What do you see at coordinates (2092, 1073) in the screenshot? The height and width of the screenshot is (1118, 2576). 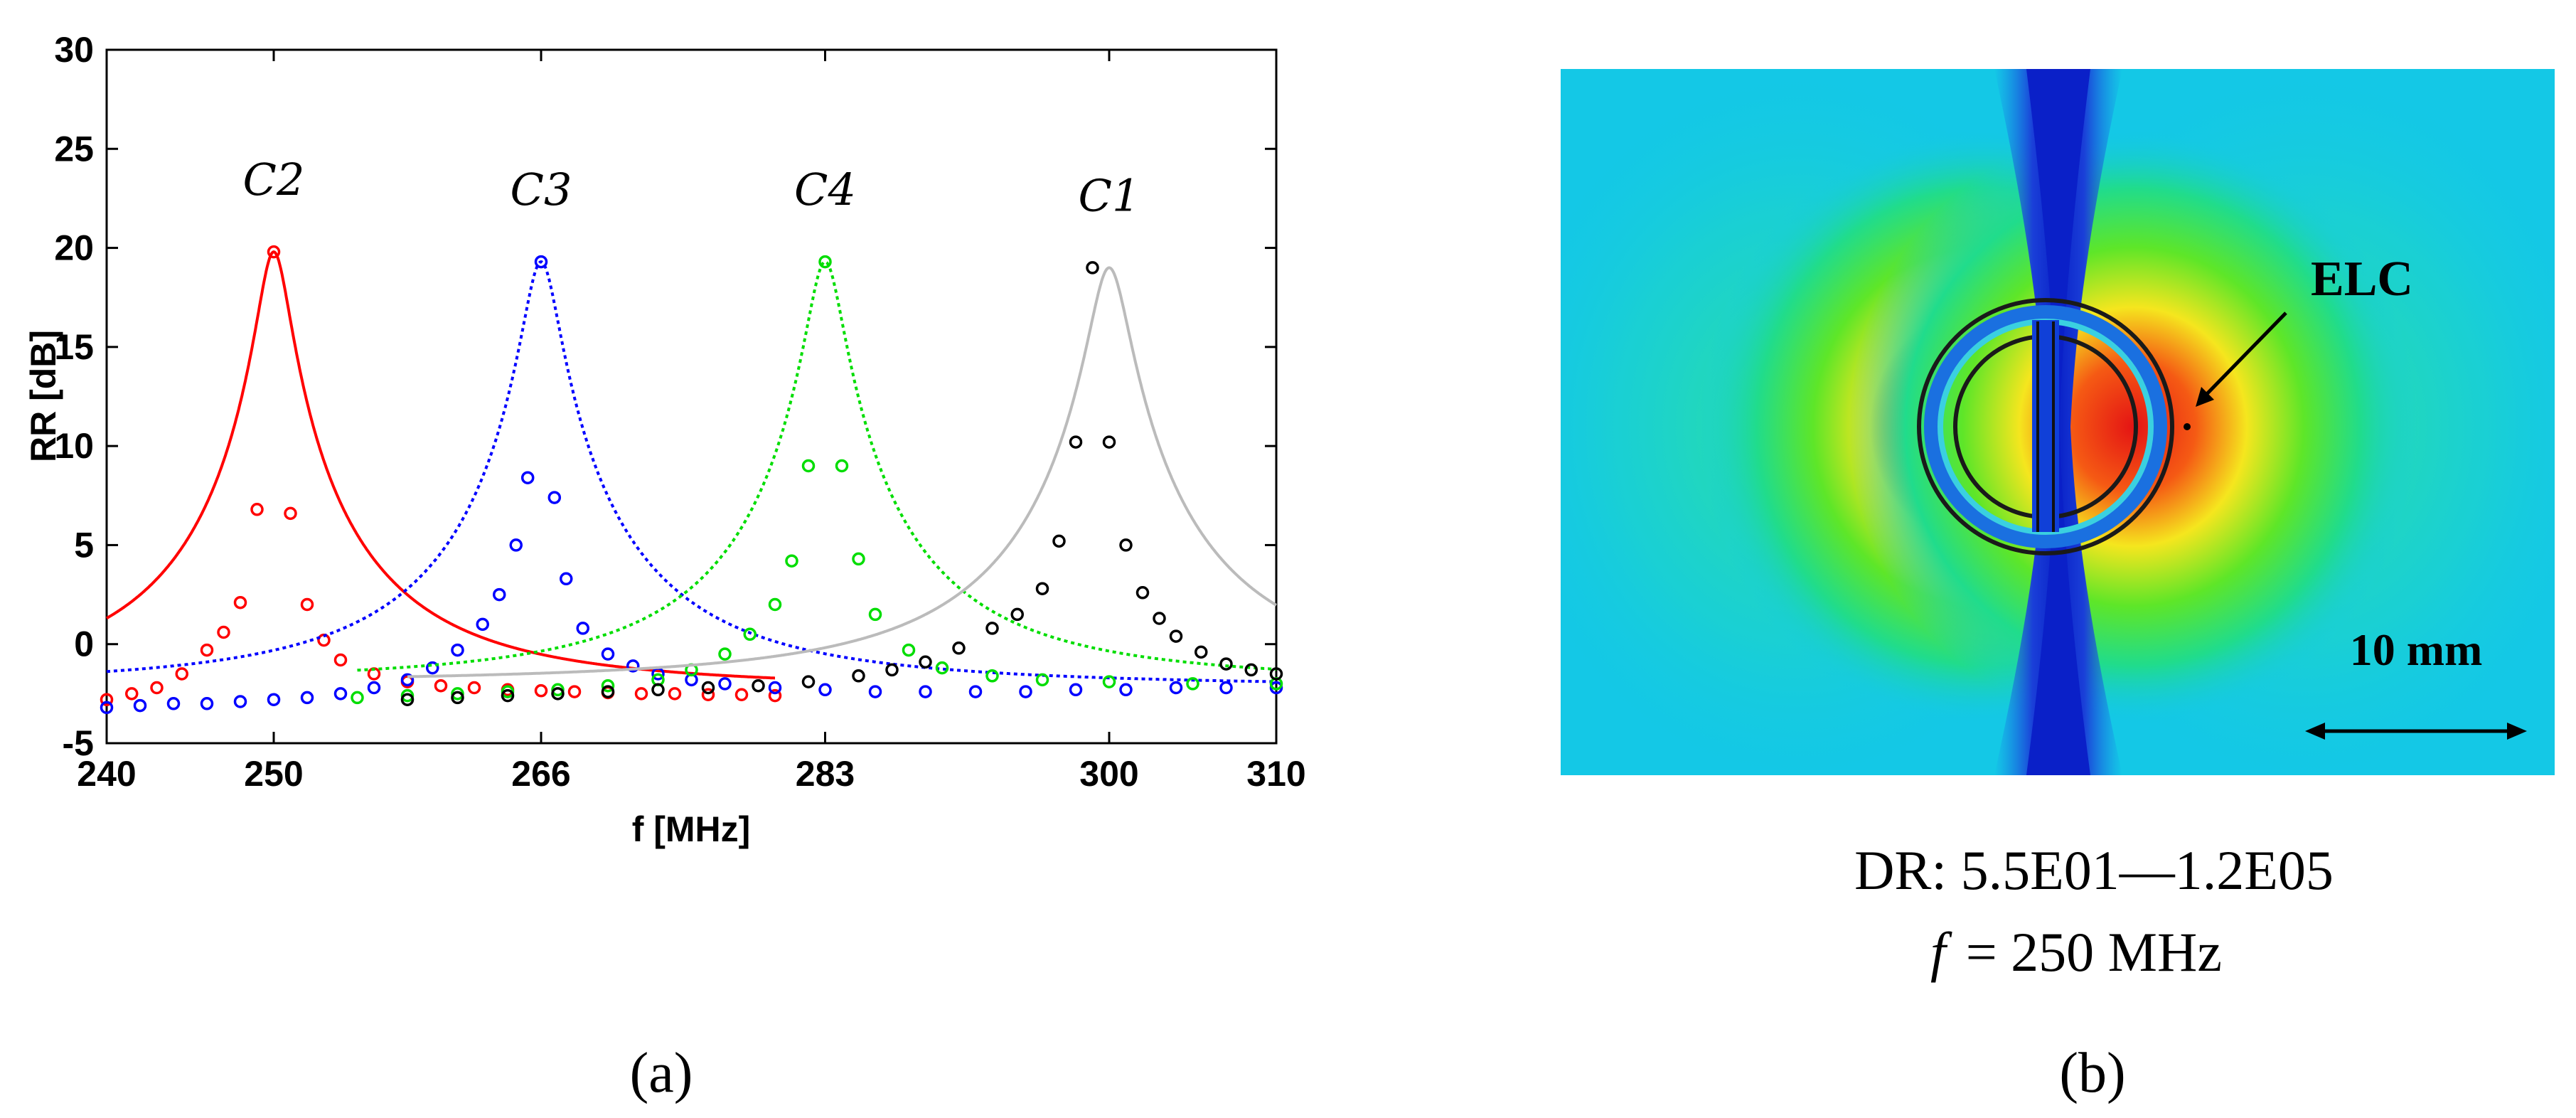 I see `panel-label-b: (b)` at bounding box center [2092, 1073].